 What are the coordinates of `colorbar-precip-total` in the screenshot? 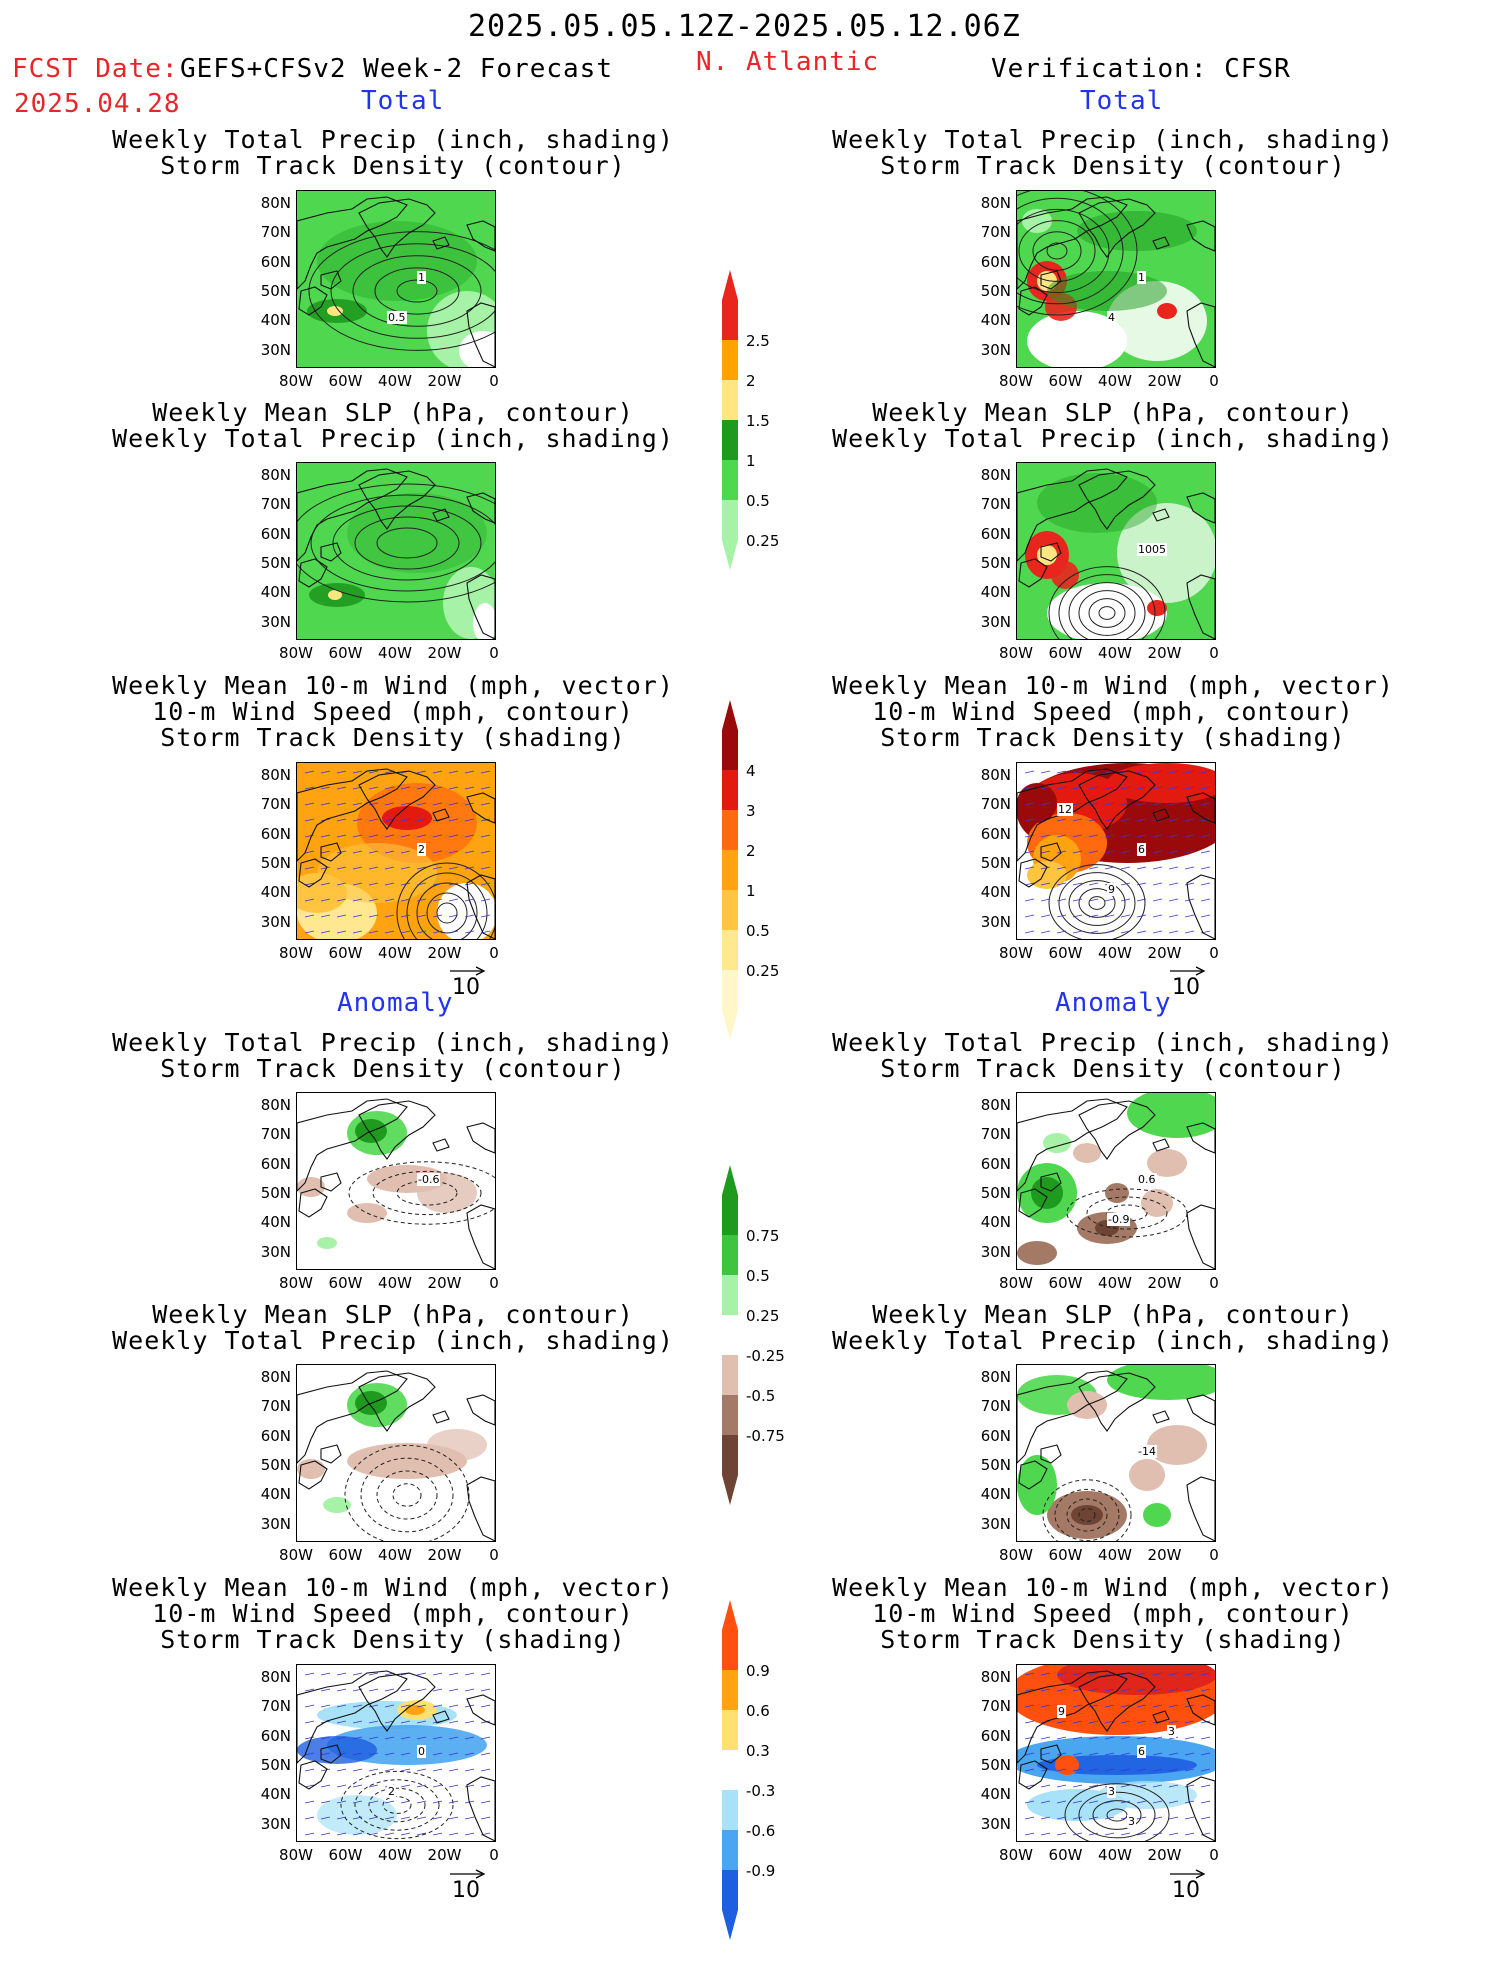 It's located at (730, 420).